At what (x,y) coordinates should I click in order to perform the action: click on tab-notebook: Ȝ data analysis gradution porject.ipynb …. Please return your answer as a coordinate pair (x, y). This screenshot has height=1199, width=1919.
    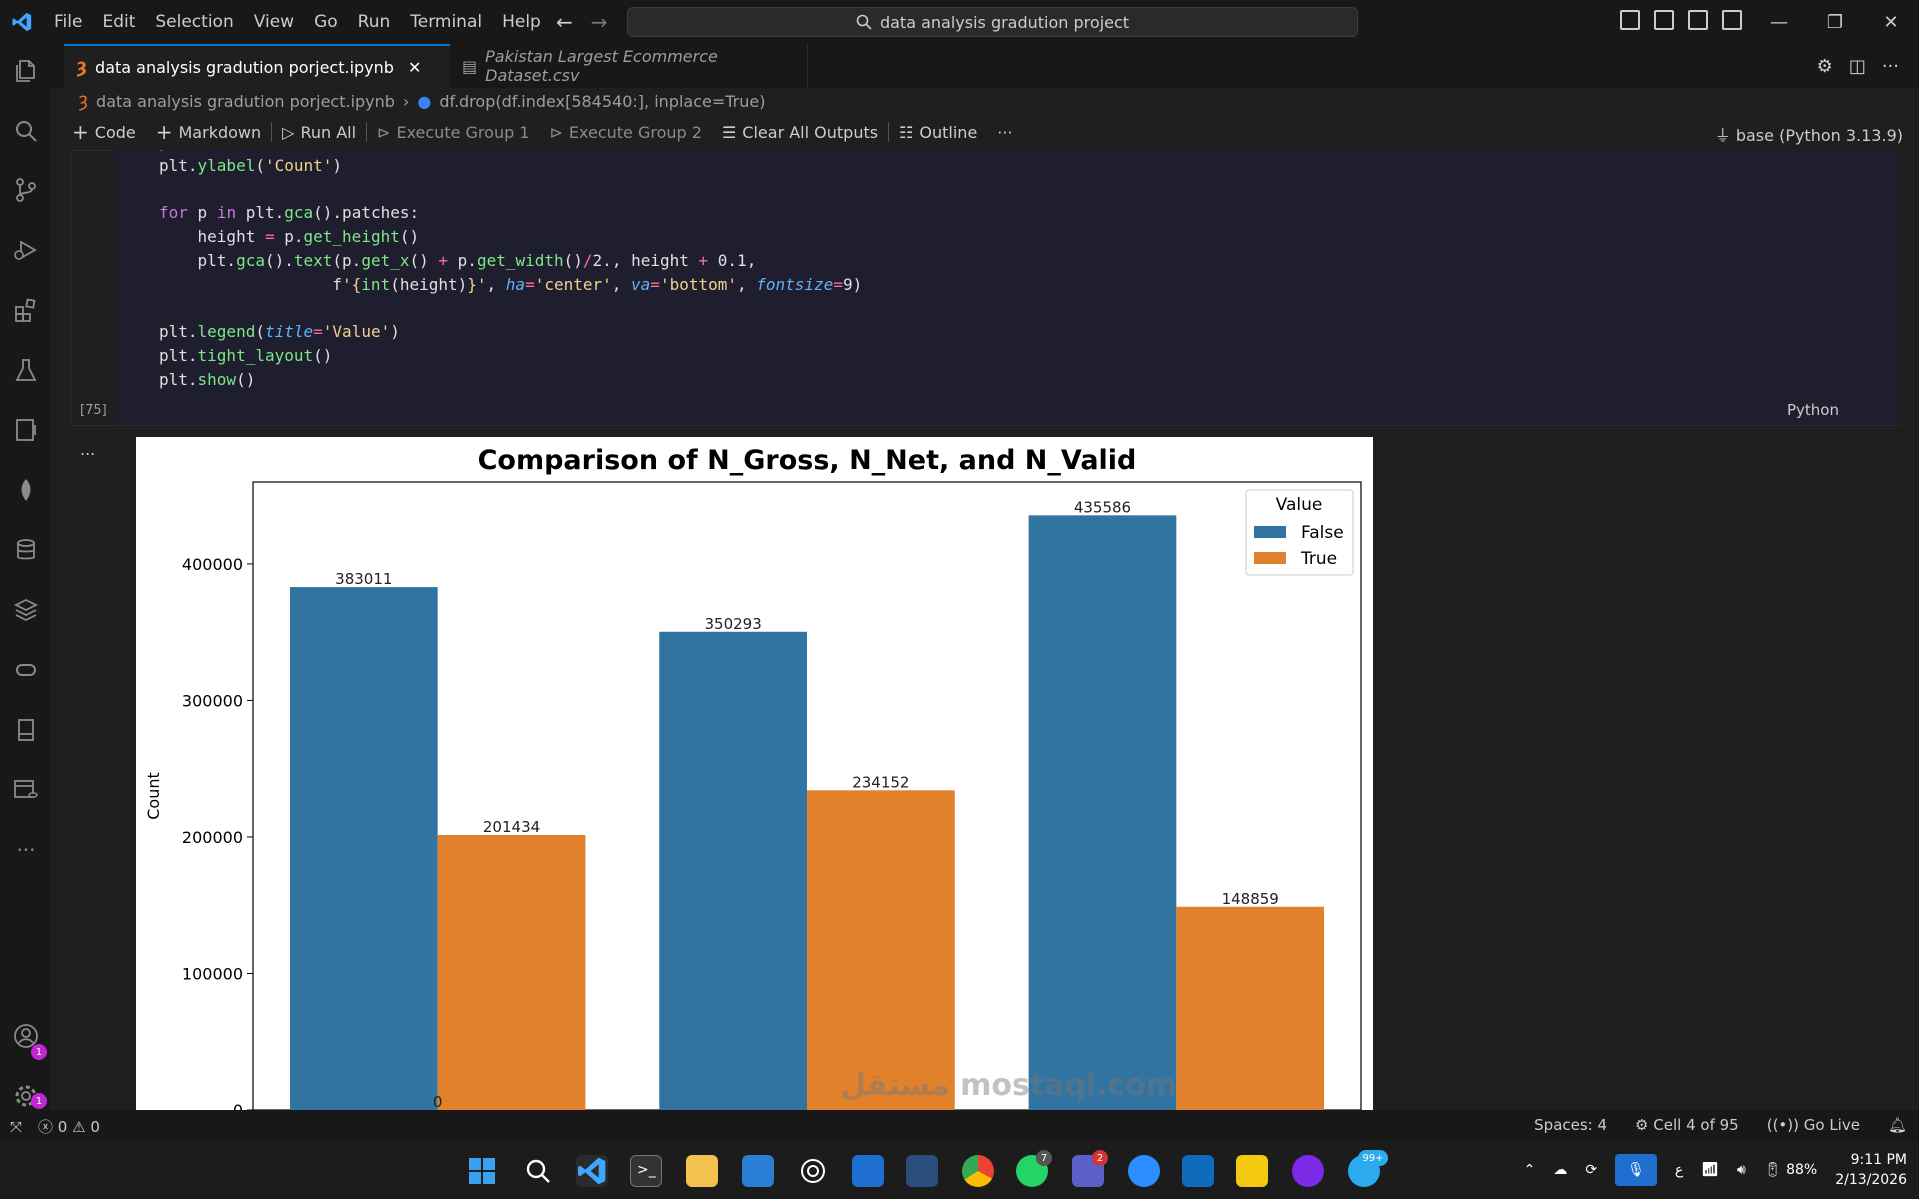
    Looking at the image, I should click on (257, 66).